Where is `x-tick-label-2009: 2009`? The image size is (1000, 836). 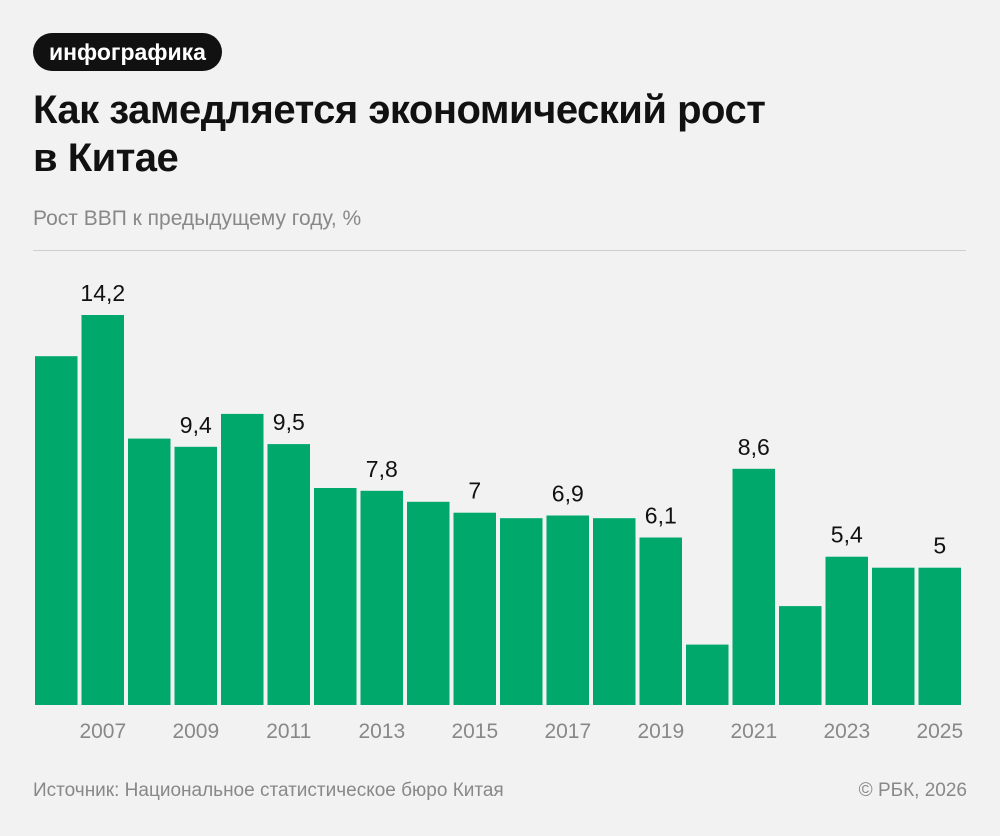
x-tick-label-2009: 2009 is located at coordinates (195, 731).